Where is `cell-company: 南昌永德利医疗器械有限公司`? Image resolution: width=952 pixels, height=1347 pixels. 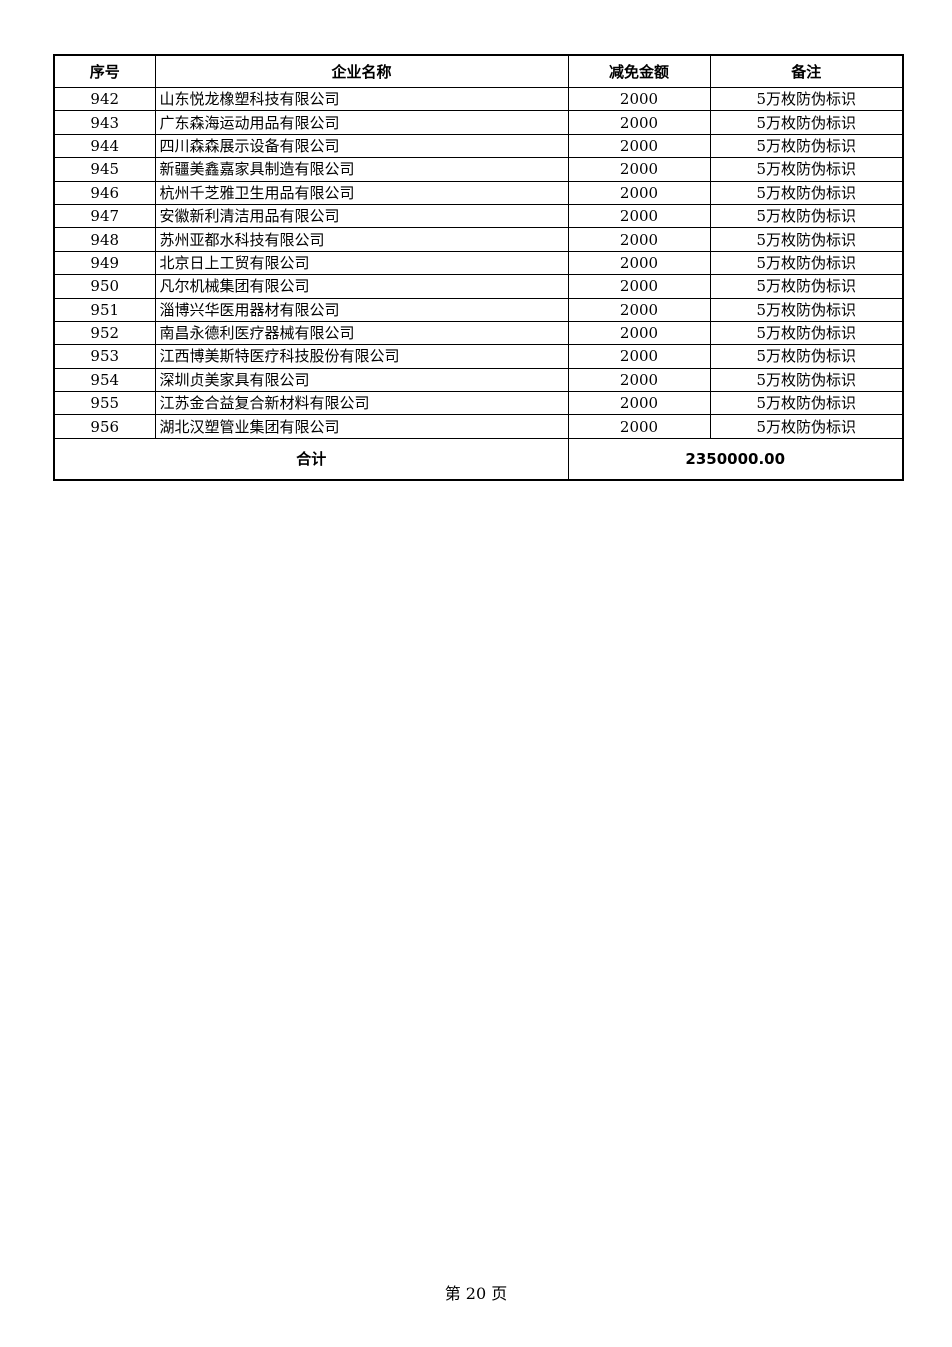
cell-company: 南昌永德利医疗器械有限公司 is located at coordinates (361, 333).